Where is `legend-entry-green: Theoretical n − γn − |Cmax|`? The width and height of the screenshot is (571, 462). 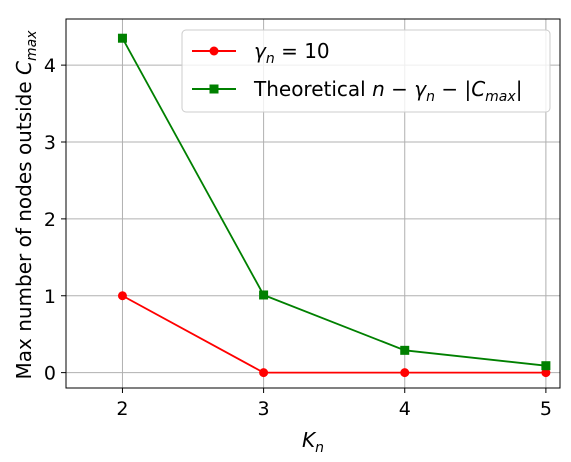 legend-entry-green: Theoretical n − γn − |Cmax| is located at coordinates (357, 91).